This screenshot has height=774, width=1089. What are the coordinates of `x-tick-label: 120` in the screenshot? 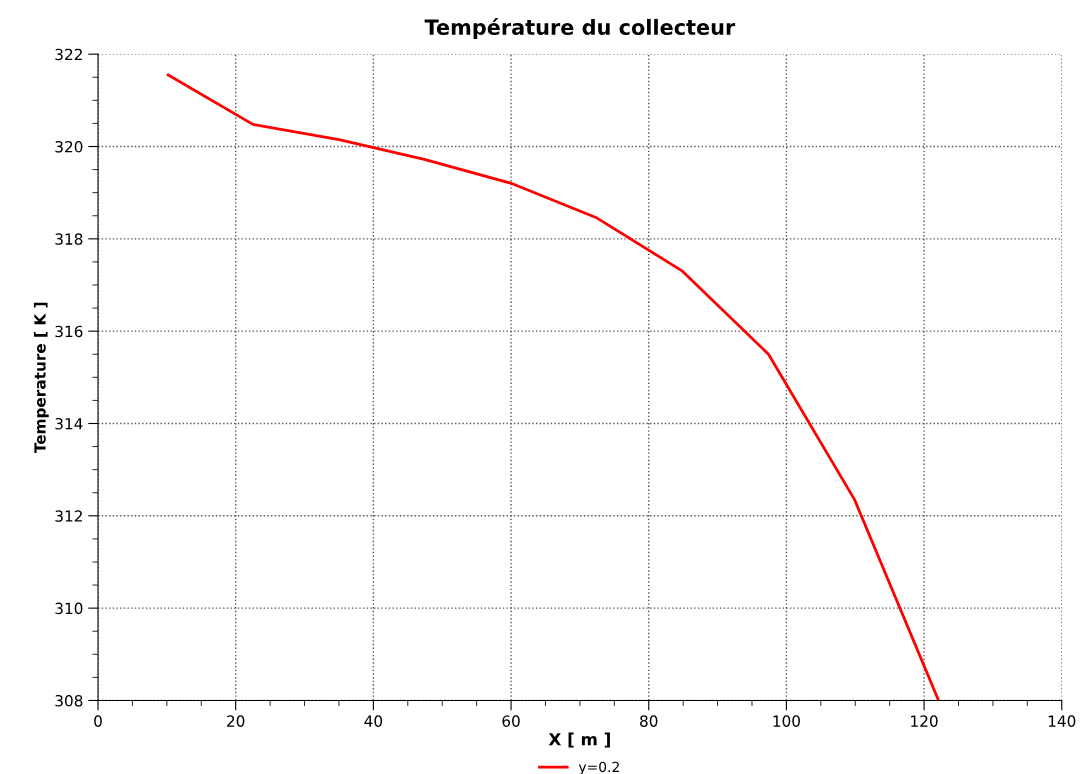 It's located at (924, 721).